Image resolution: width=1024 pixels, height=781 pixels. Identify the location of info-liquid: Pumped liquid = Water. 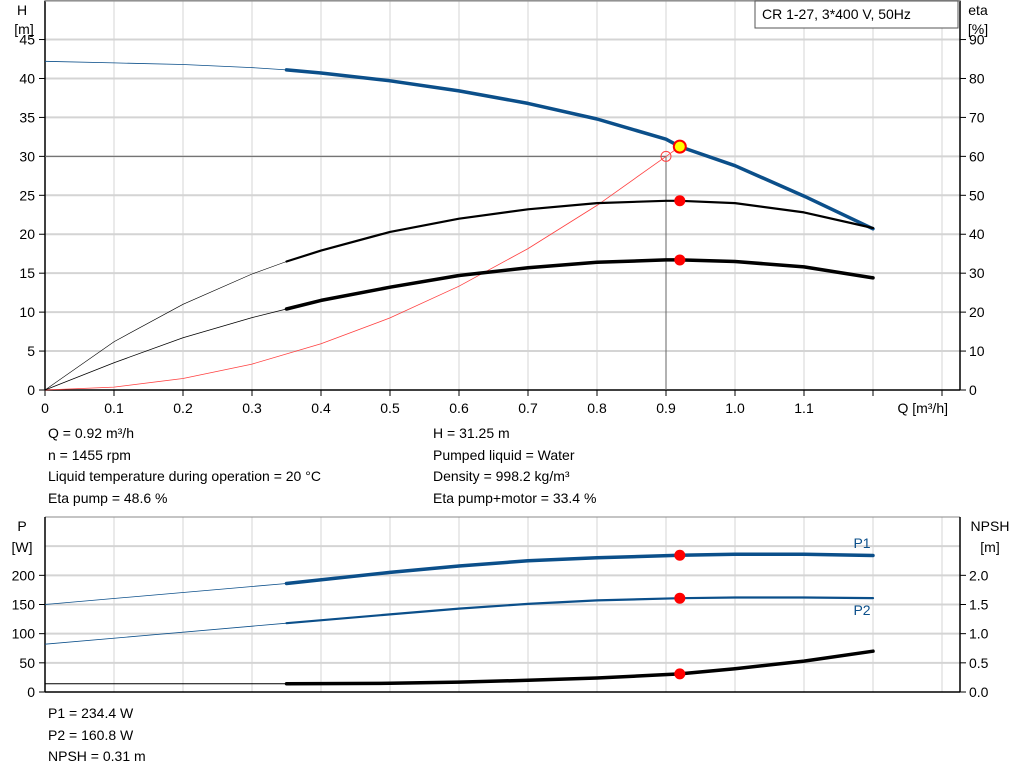
(504, 454).